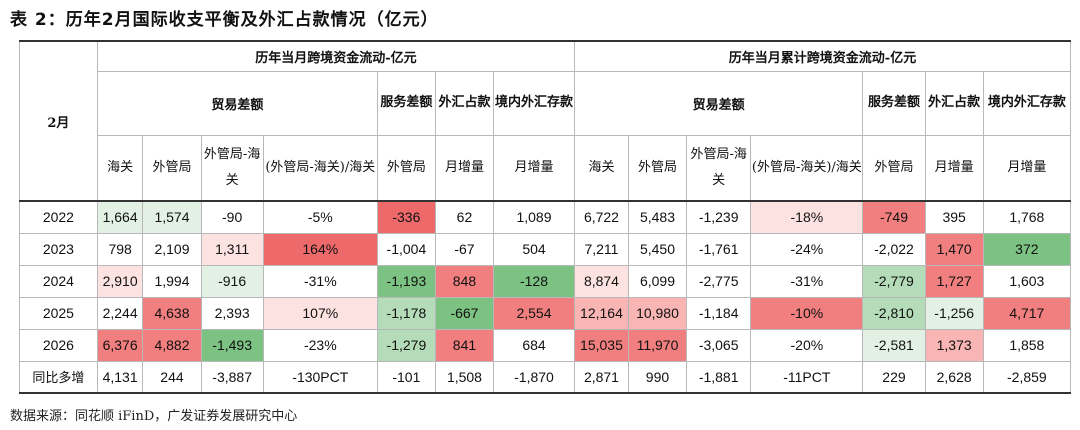 Image resolution: width=1080 pixels, height=430 pixels. I want to click on yoy-cell: 4,131, so click(120, 377).